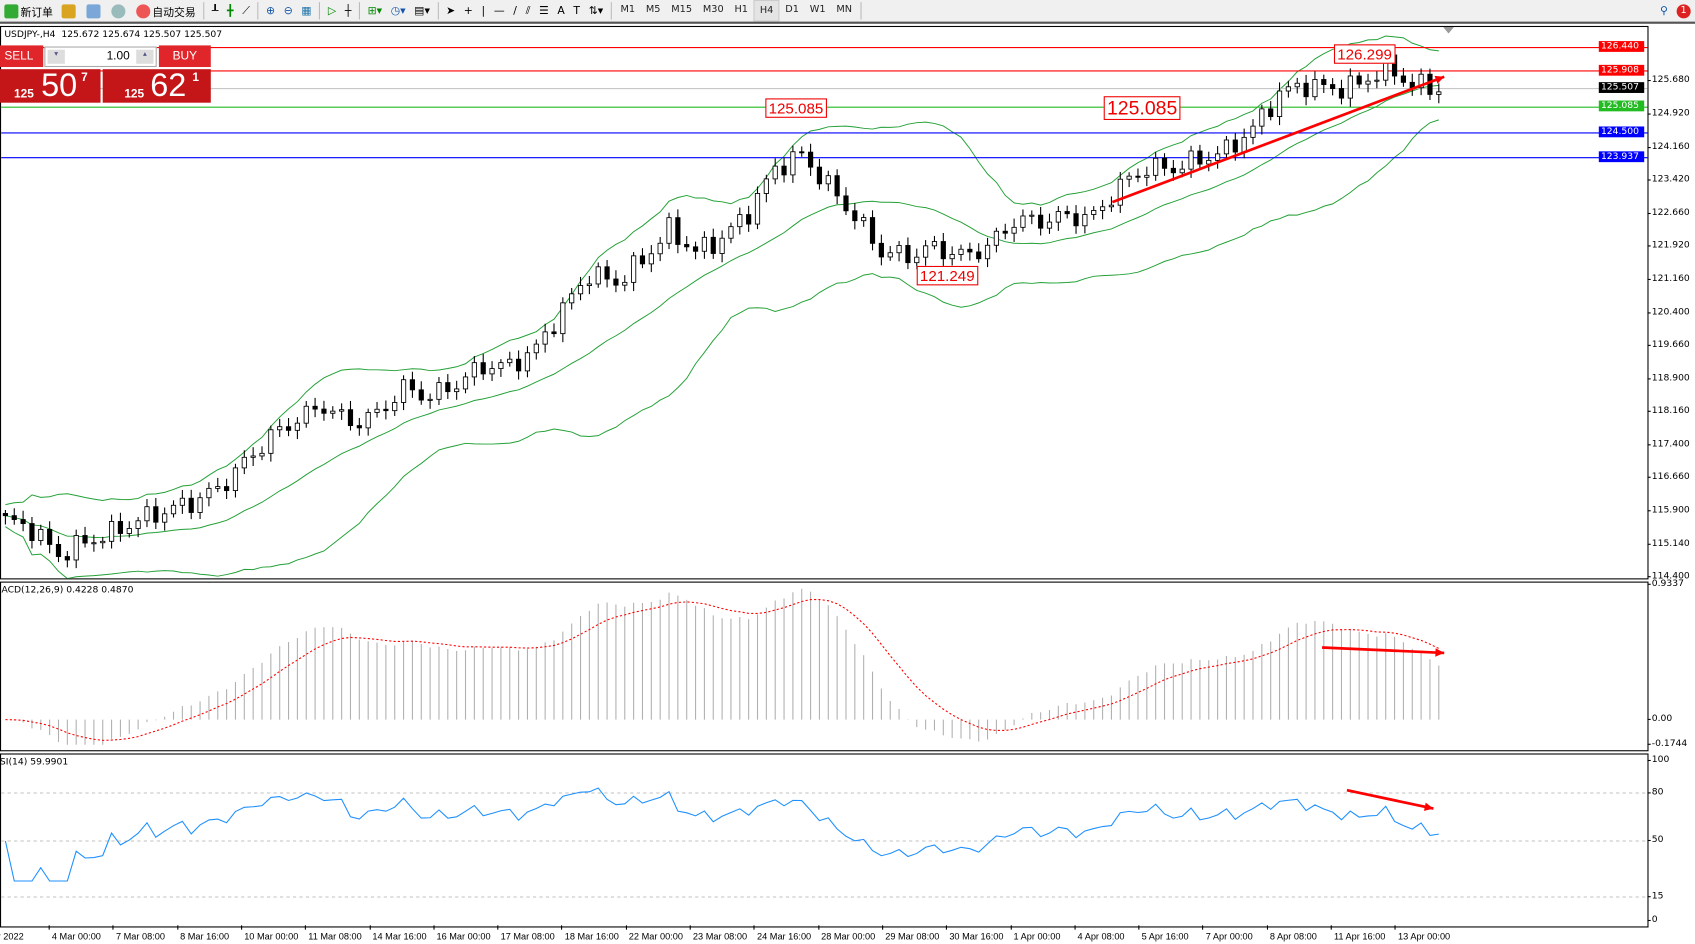 This screenshot has width=1695, height=944. What do you see at coordinates (306, 10) in the screenshot?
I see `tile-windows-button: ▦` at bounding box center [306, 10].